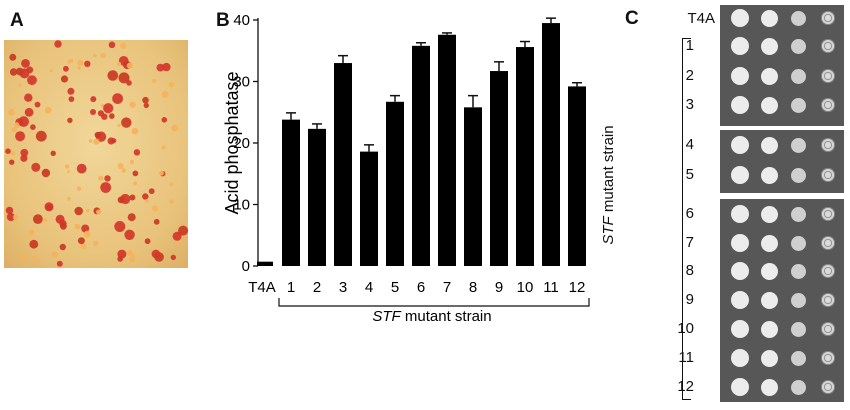 The image size is (850, 410). What do you see at coordinates (421, 287) in the screenshot?
I see `x-tick-label: 6` at bounding box center [421, 287].